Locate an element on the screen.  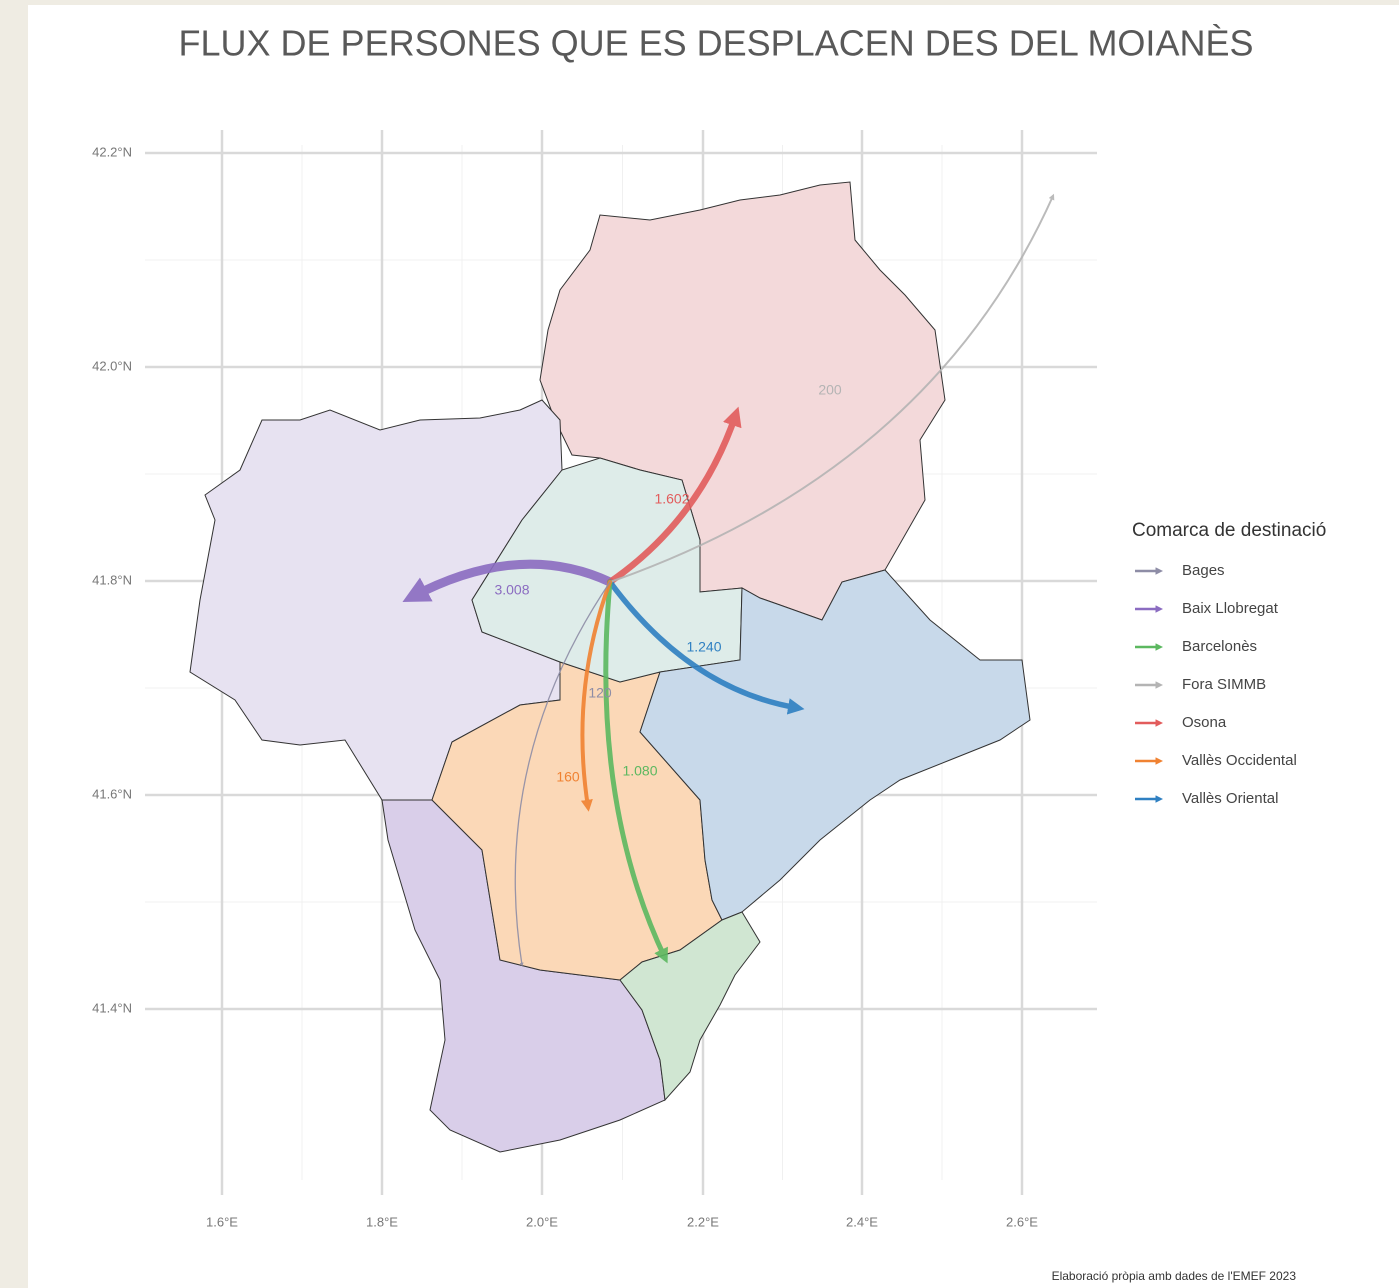
y-tick-label: 42.2°N is located at coordinates (112, 151).